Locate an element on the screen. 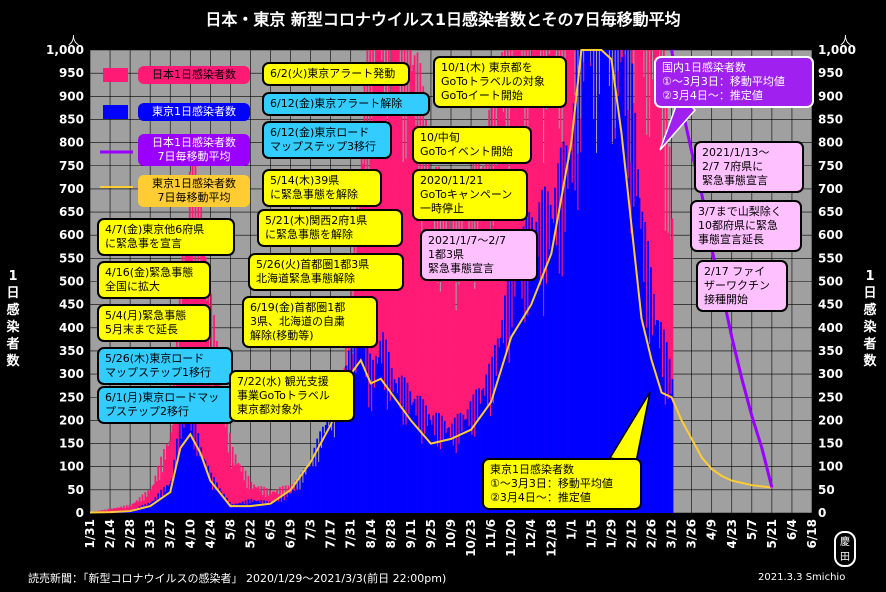 The width and height of the screenshot is (886, 592). y-tick-right: 850 is located at coordinates (830, 119).